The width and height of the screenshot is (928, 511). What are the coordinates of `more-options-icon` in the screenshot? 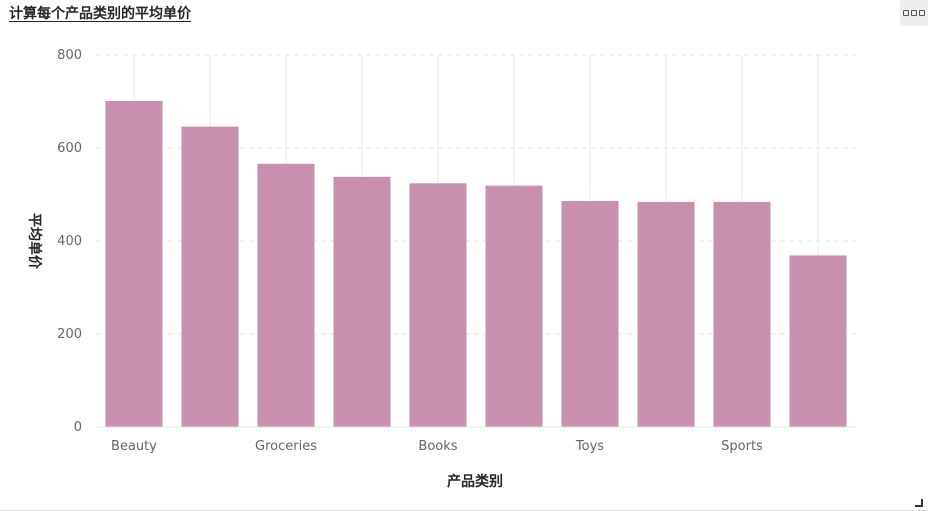 It's located at (914, 13).